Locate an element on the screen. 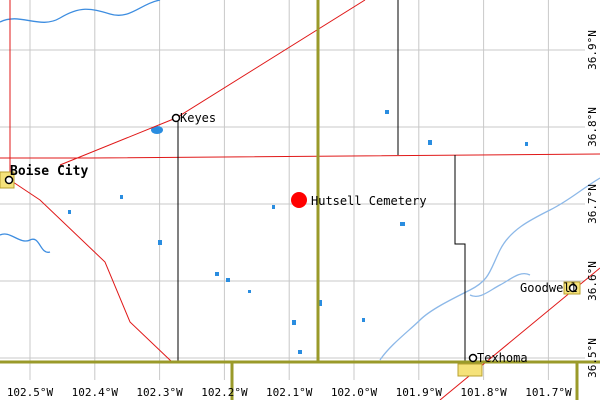 The height and width of the screenshot is (400, 600). longitude-label: 101.8°W is located at coordinates (483, 392).